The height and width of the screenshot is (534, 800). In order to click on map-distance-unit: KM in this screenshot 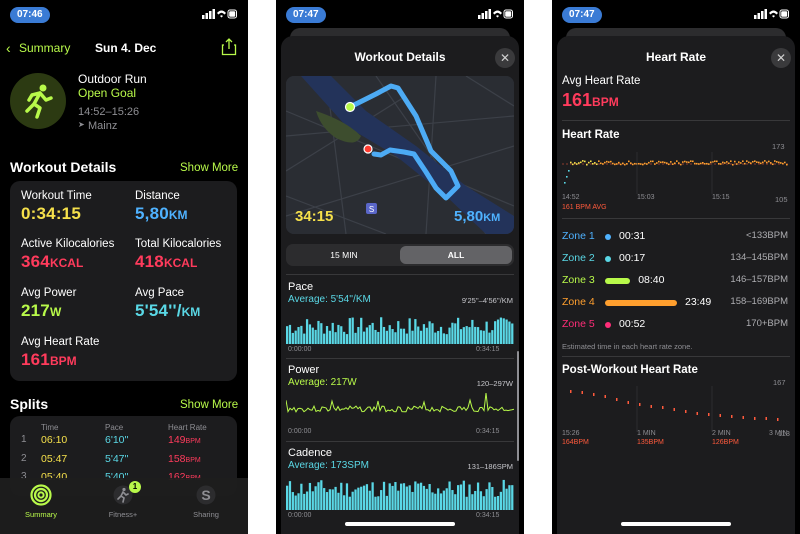, I will do `click(492, 218)`.